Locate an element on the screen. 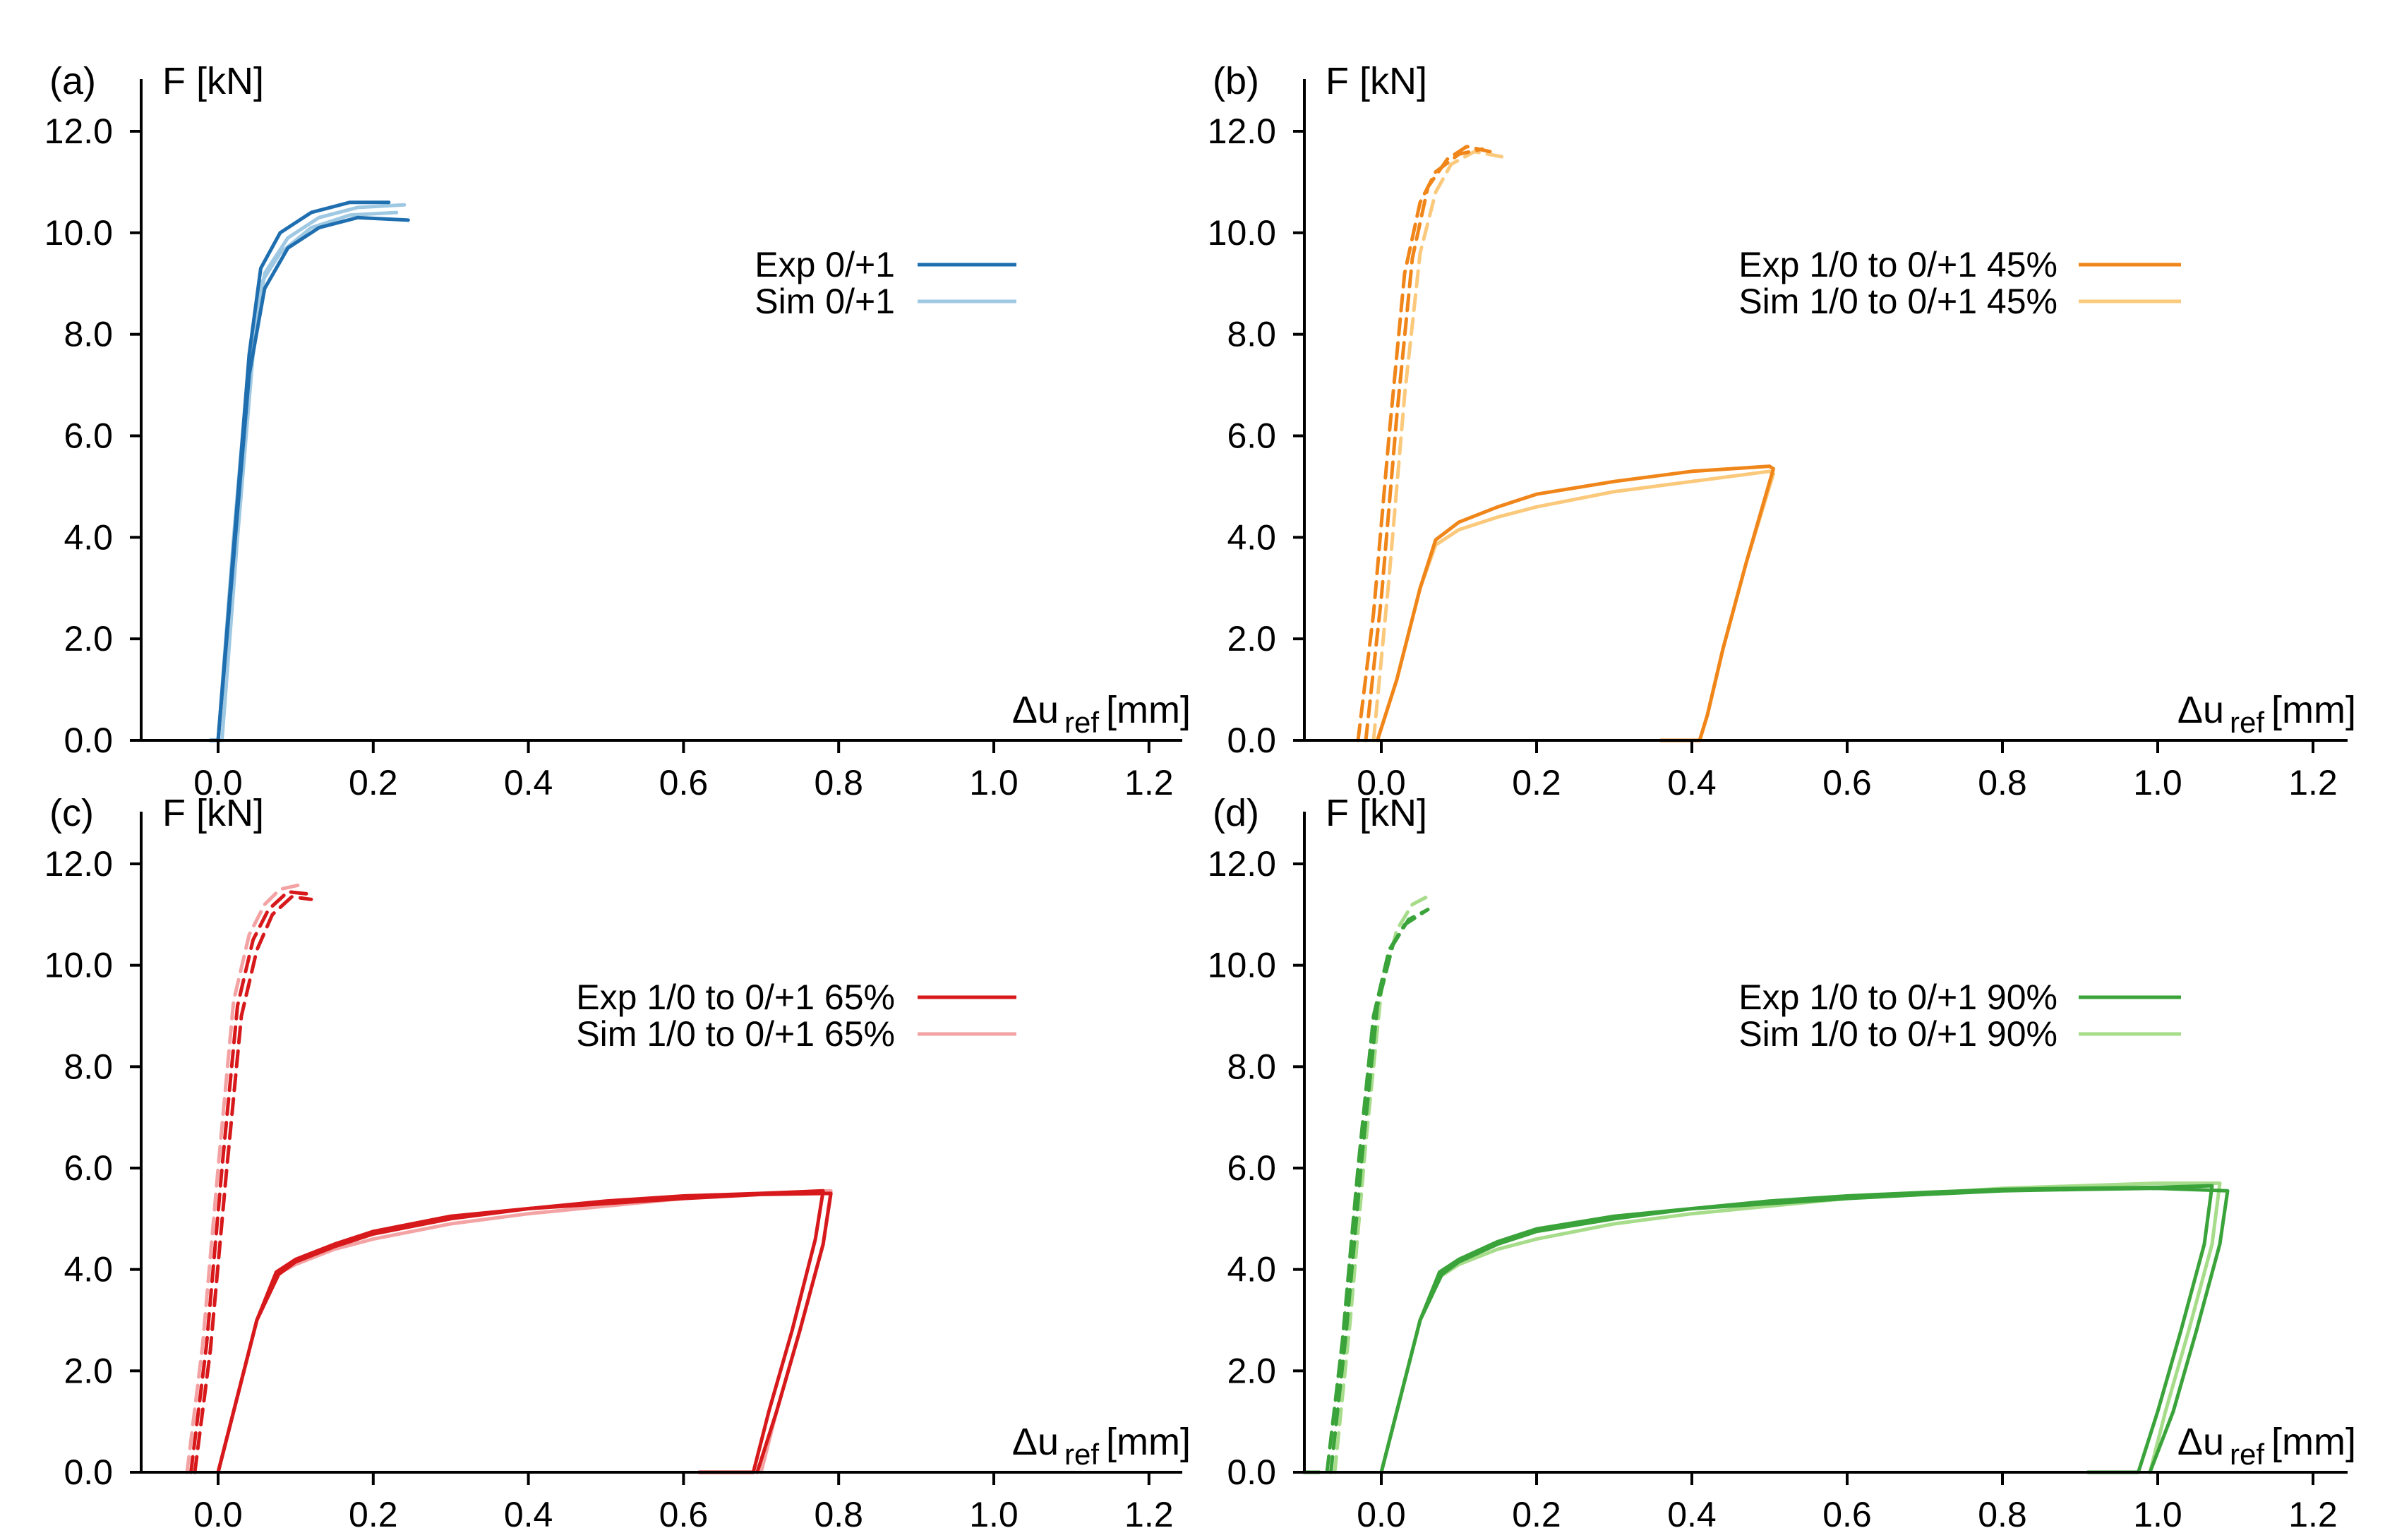 This screenshot has width=2385, height=1540. legend-label: Sim 0/+1 is located at coordinates (825, 301).